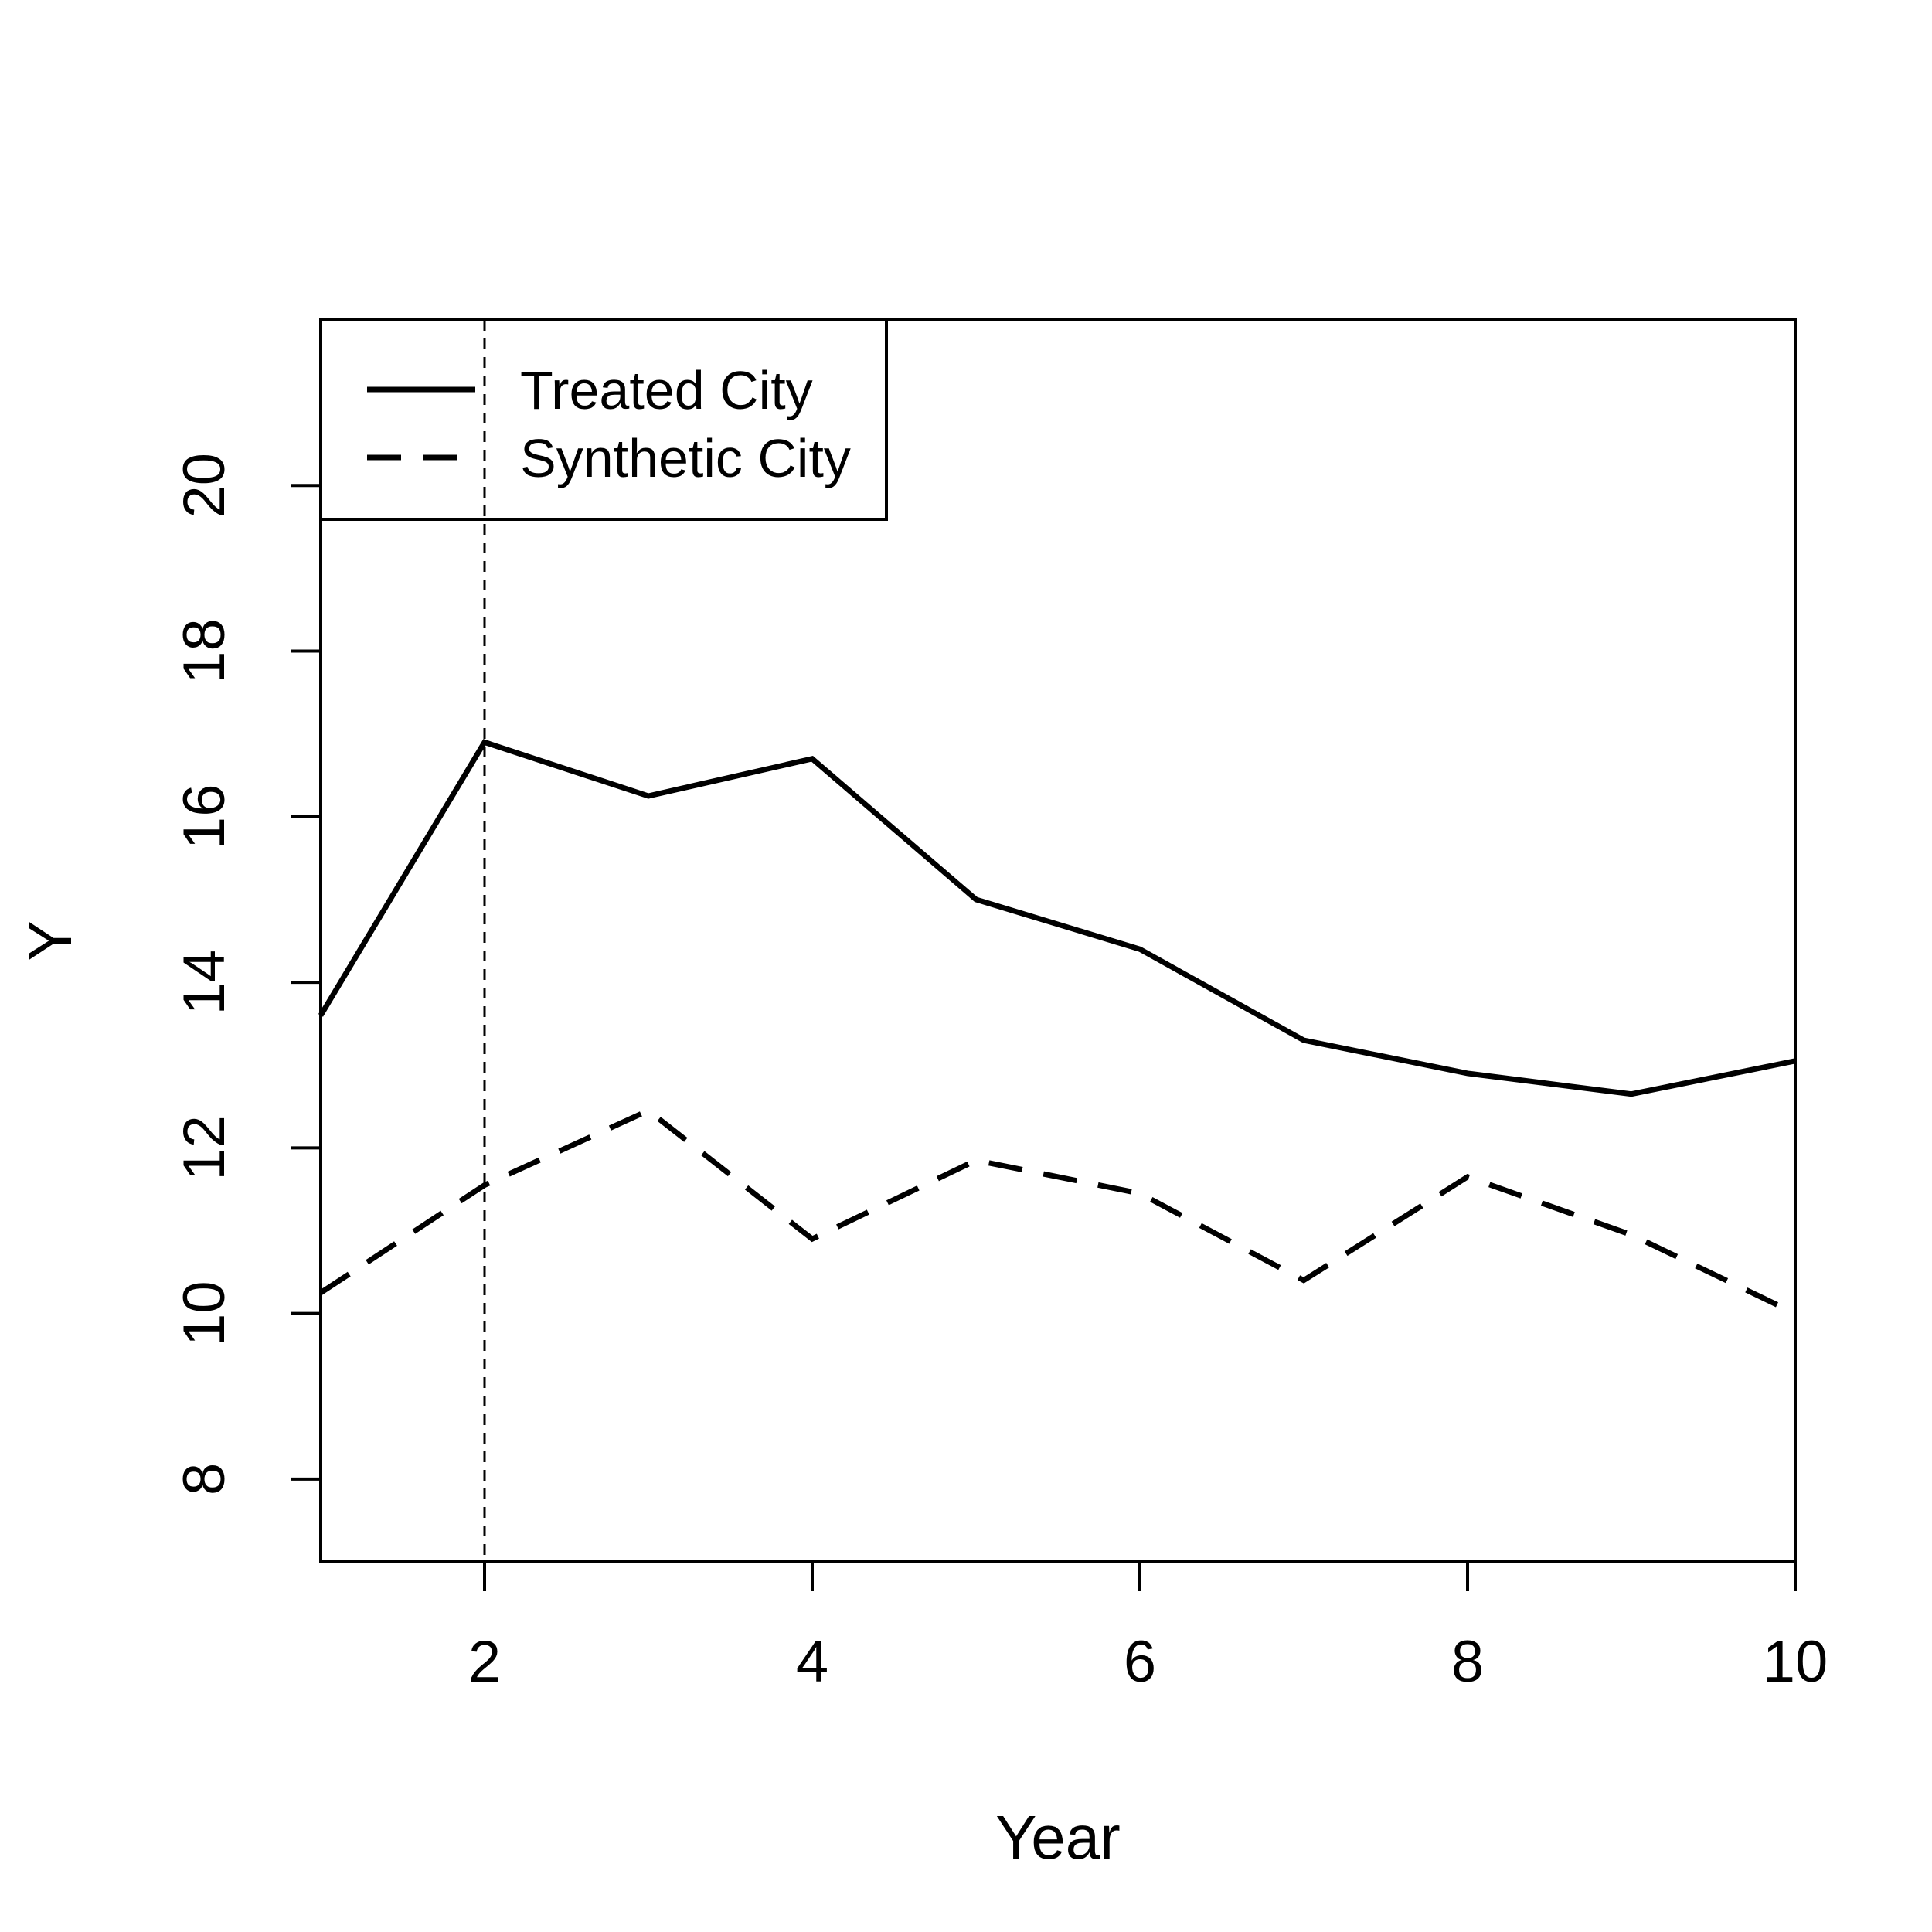 Image resolution: width=1932 pixels, height=1932 pixels. I want to click on legend: Treated City Synthetic City, so click(603, 420).